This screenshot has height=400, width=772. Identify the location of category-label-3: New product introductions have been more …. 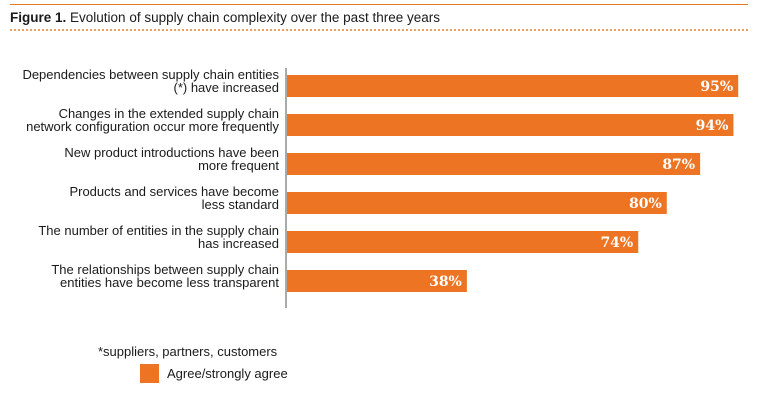
(171, 159).